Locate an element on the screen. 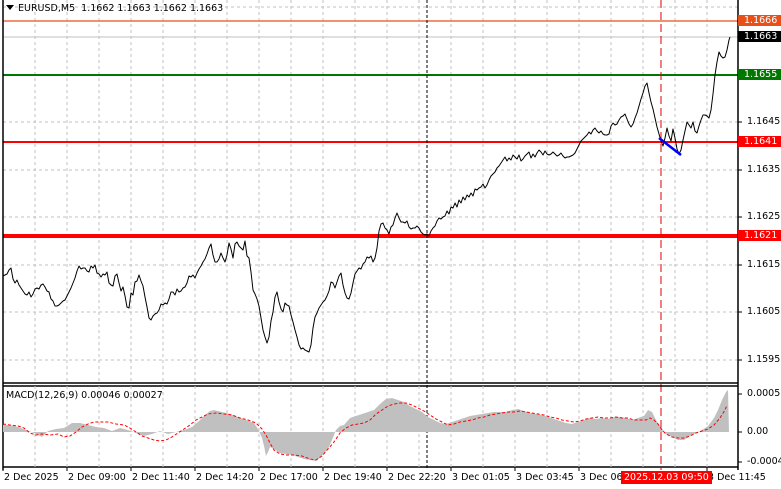  time-tick-label: 3 Dec 01:05 is located at coordinates (481, 477).